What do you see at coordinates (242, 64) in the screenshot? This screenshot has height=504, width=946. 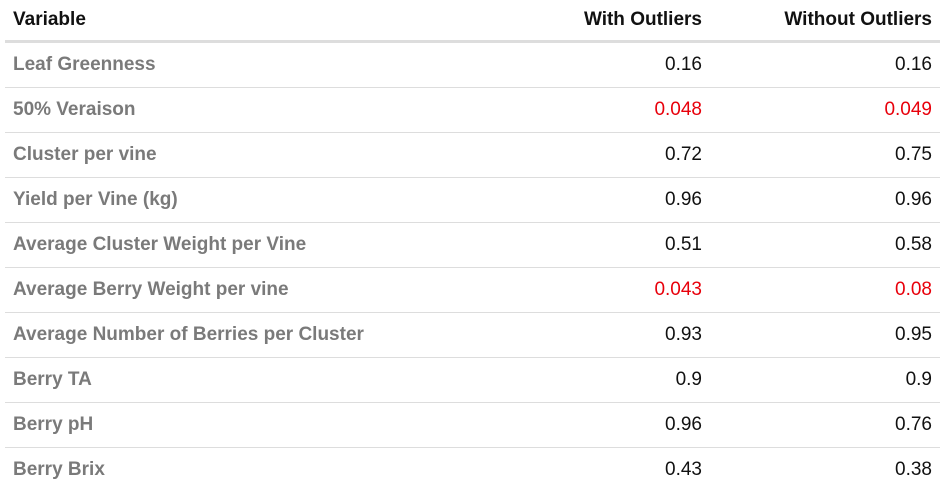 I see `variable-cell: Leaf Greenness` at bounding box center [242, 64].